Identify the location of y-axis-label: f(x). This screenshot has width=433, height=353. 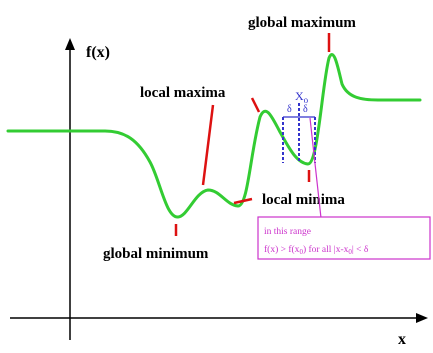
(98, 52).